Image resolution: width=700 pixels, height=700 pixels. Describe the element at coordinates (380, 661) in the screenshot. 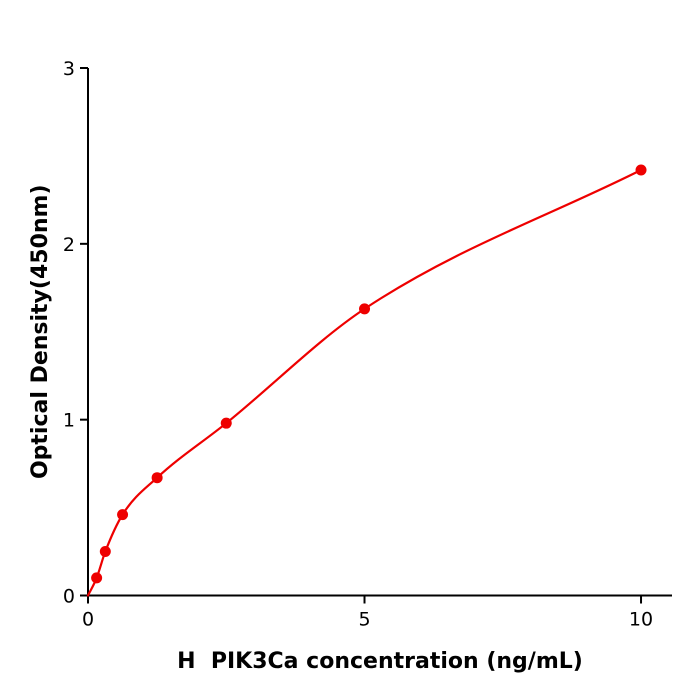

I see `x-axis-label: H PIK3Ca concentration (ng/mL)` at that location.